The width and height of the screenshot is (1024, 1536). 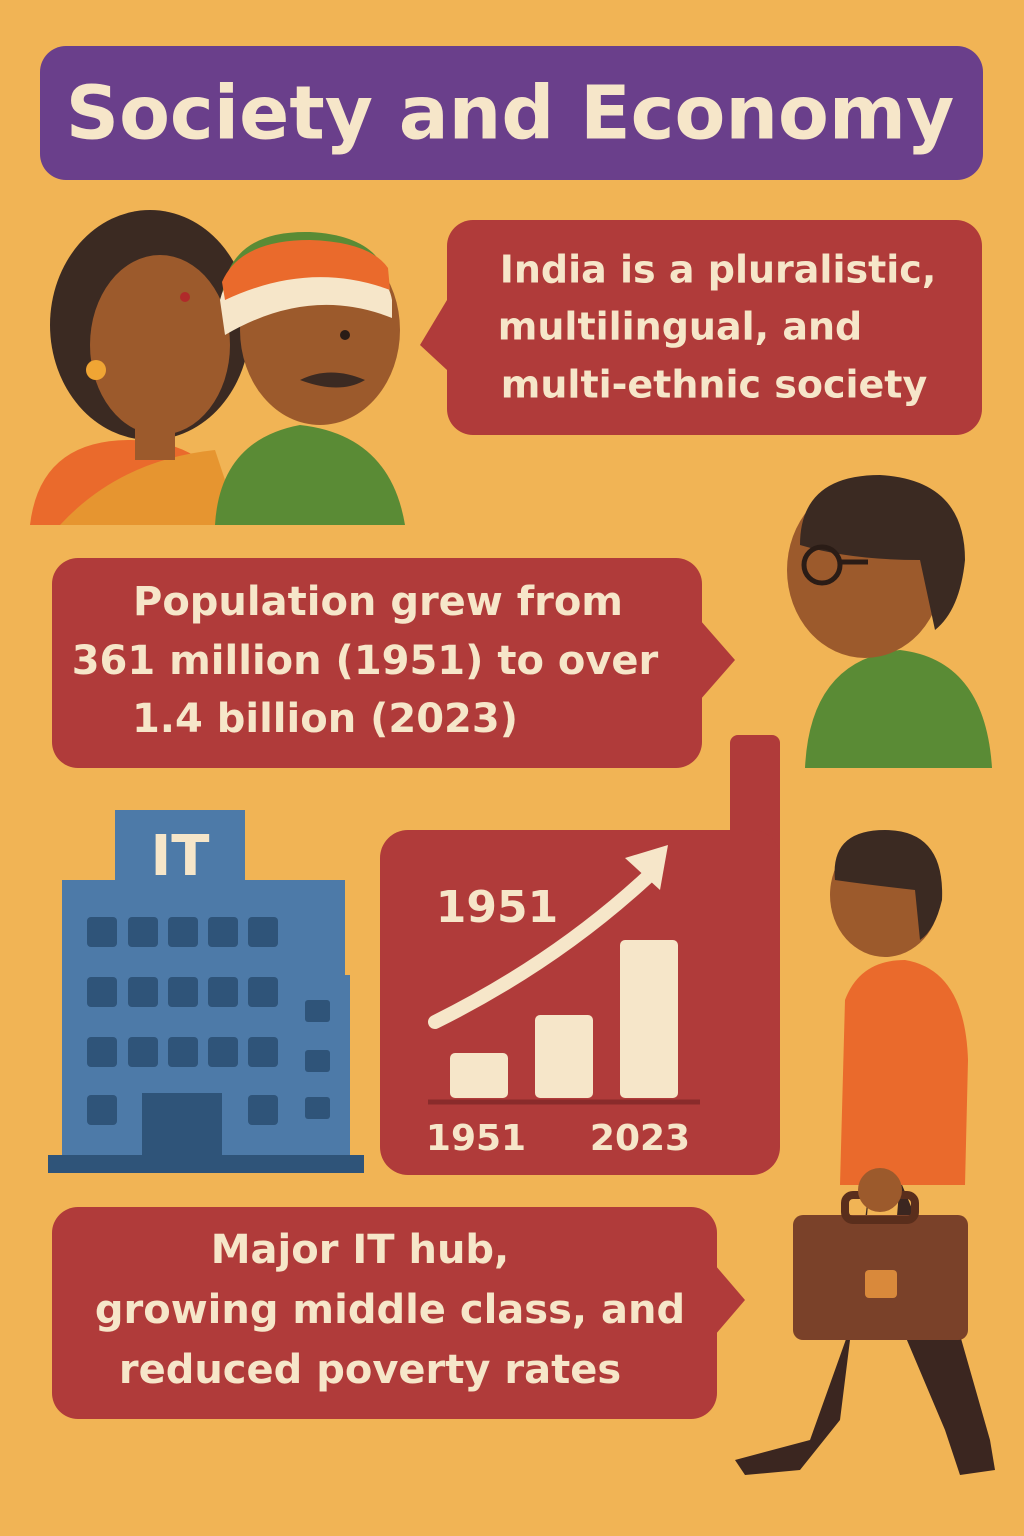 I want to click on building-sign: IT, so click(x=179, y=856).